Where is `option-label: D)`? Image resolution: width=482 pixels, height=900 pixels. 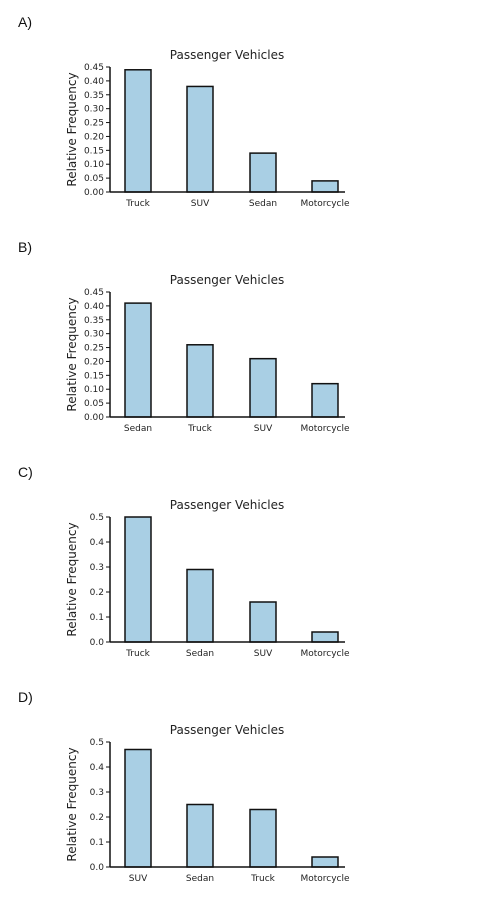
option-label: D) is located at coordinates (25, 697).